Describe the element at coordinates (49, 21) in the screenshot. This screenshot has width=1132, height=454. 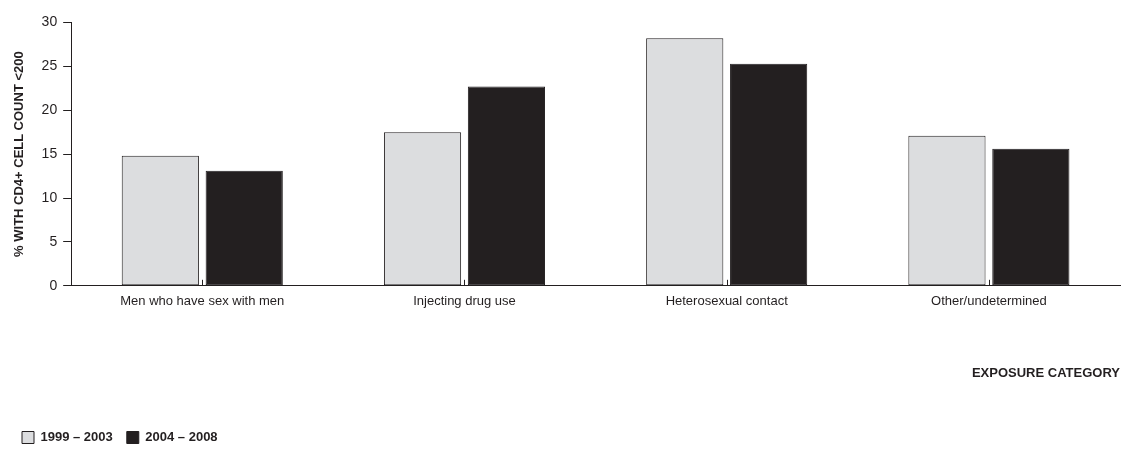
I see `y-tick-label: 30` at that location.